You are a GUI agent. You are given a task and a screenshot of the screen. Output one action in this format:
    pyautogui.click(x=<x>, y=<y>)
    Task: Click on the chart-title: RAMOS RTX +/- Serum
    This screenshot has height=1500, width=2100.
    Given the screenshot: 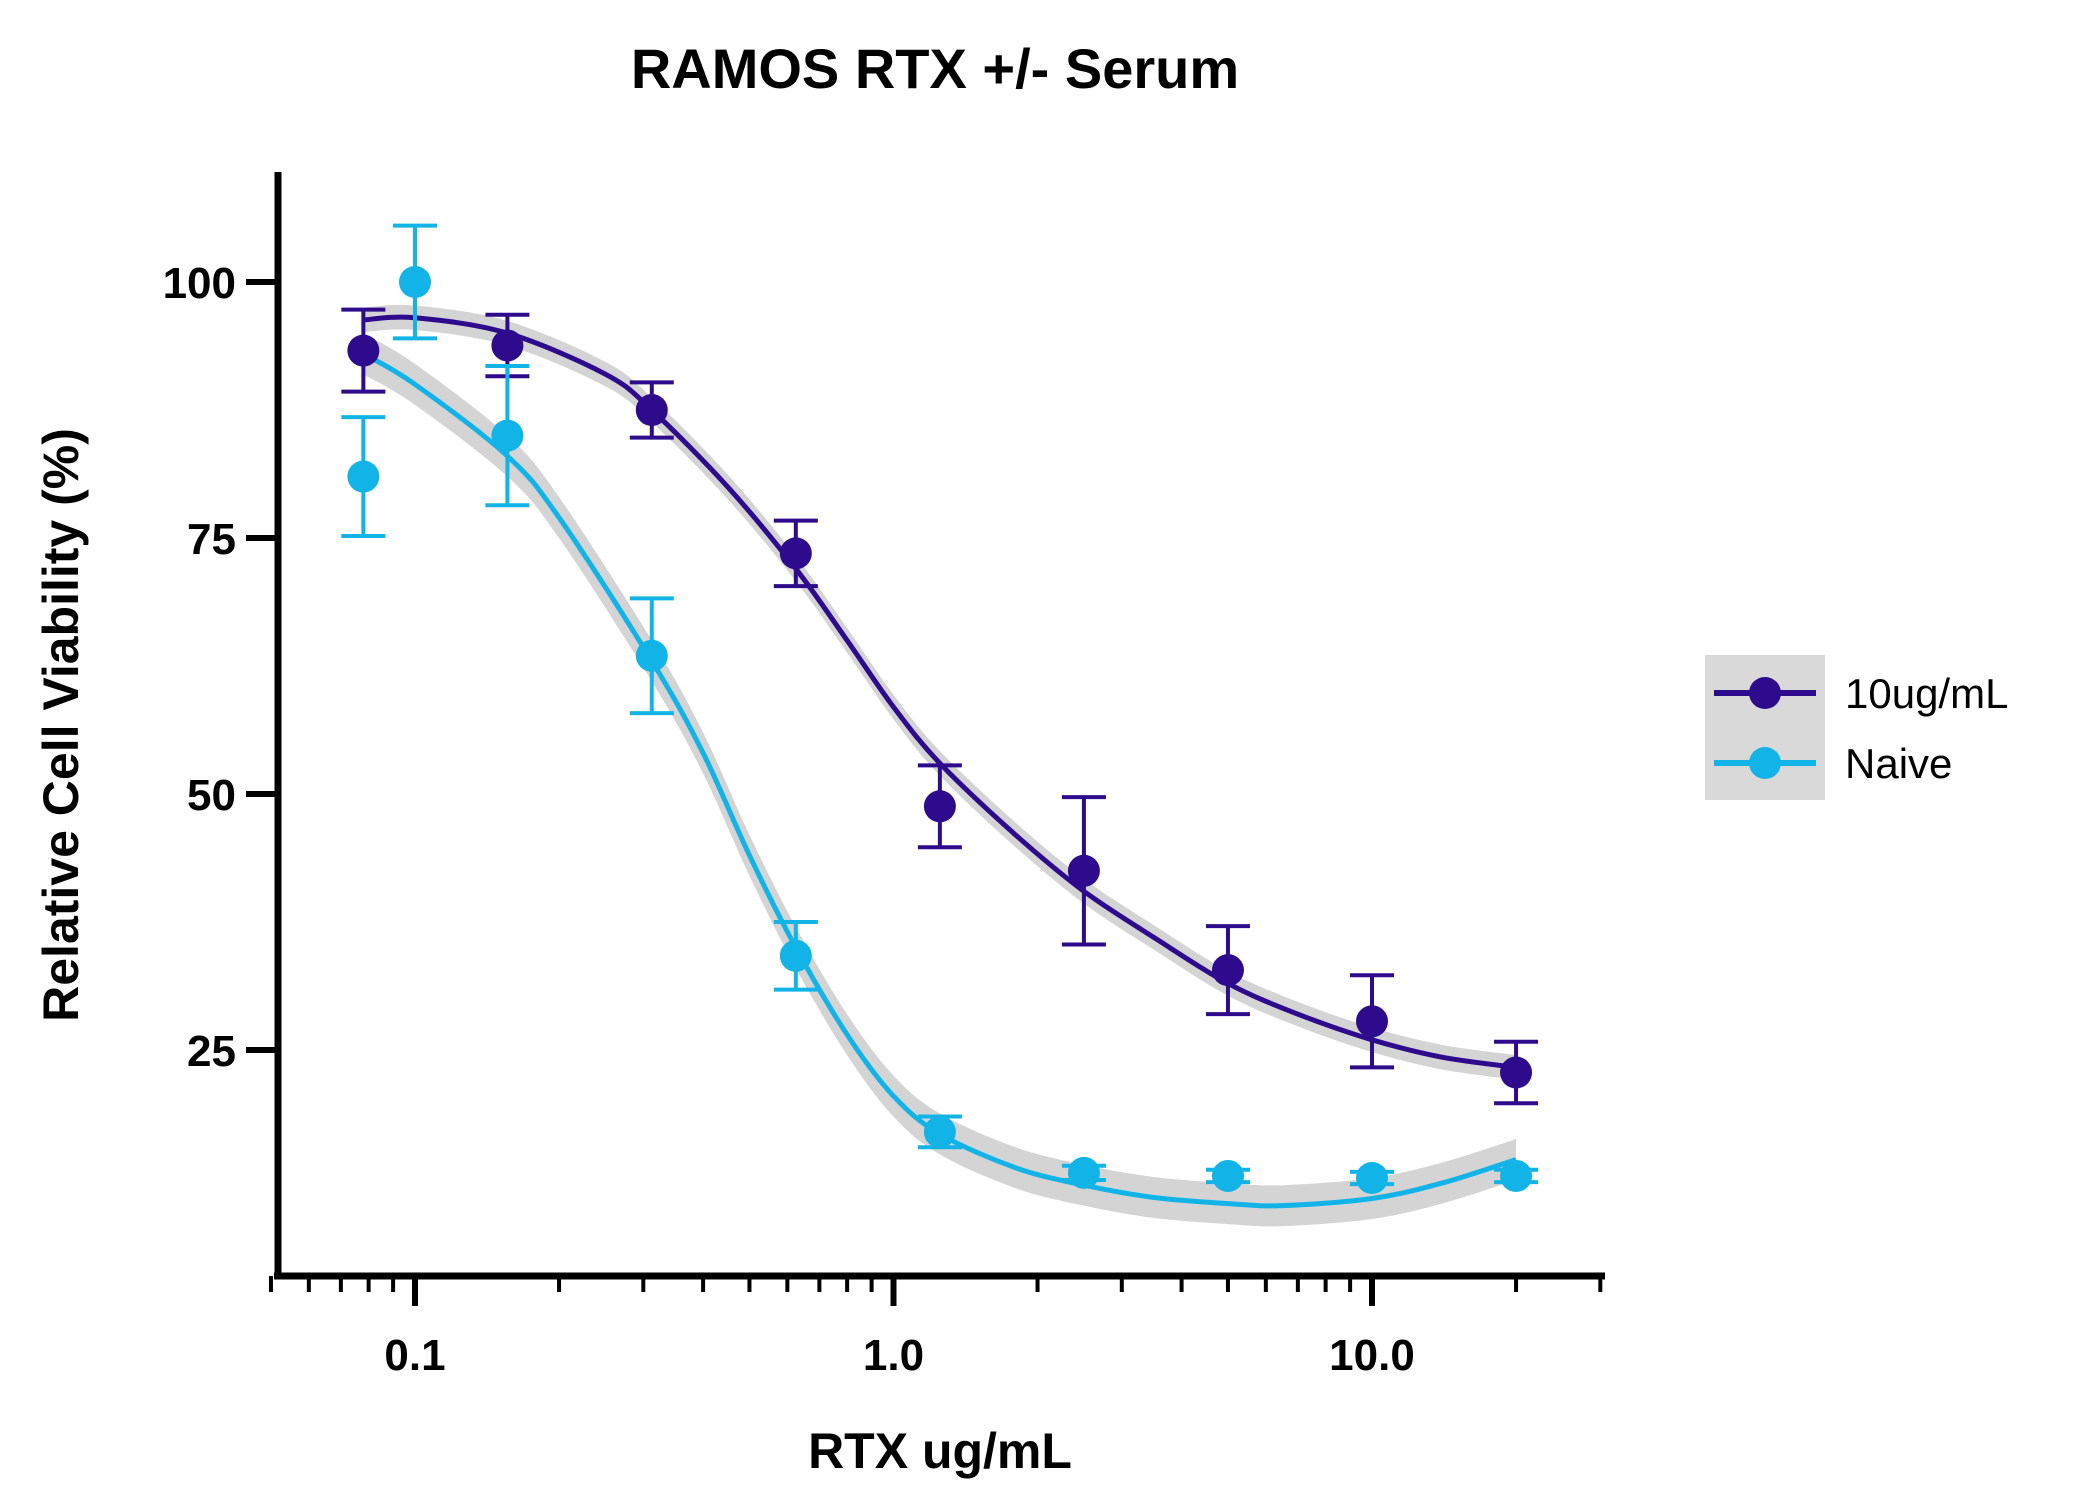 What is the action you would take?
    pyautogui.click(x=935, y=68)
    